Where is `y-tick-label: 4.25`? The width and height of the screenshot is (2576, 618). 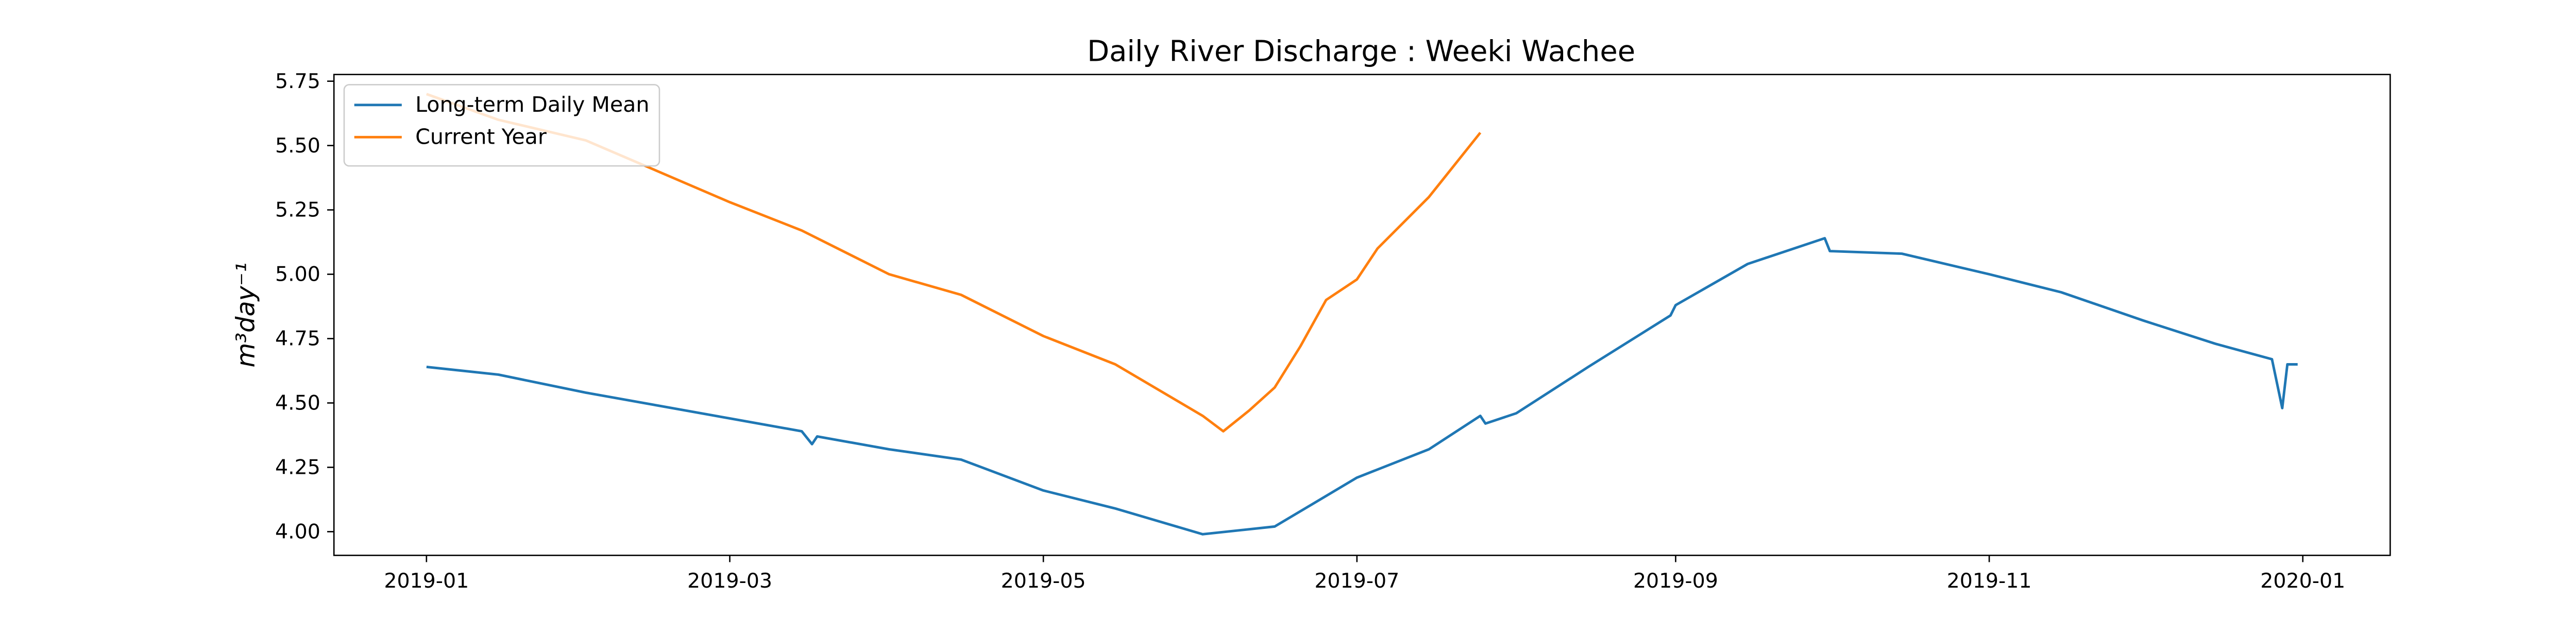 y-tick-label: 4.25 is located at coordinates (297, 467).